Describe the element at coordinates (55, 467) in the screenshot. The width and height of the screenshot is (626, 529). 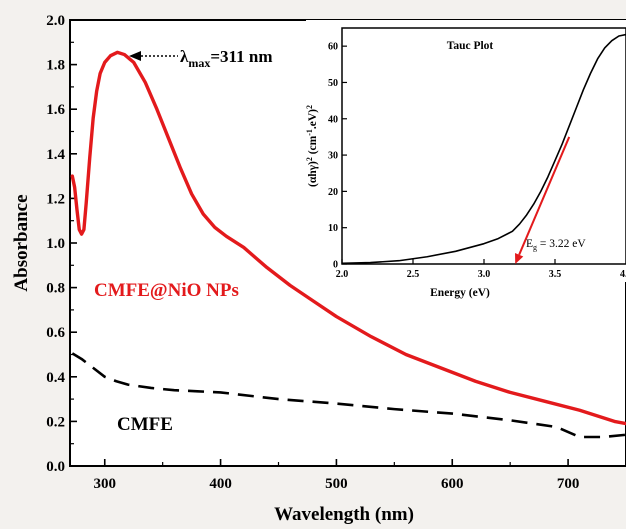
I see `y-tick-label: 0.0` at that location.